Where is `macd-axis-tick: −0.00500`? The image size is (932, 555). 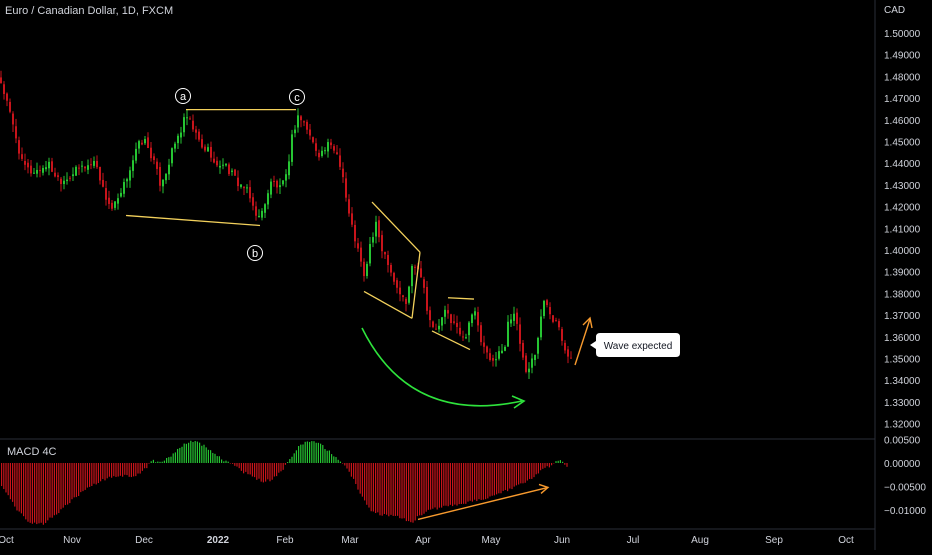
macd-axis-tick: −0.00500 is located at coordinates (905, 488).